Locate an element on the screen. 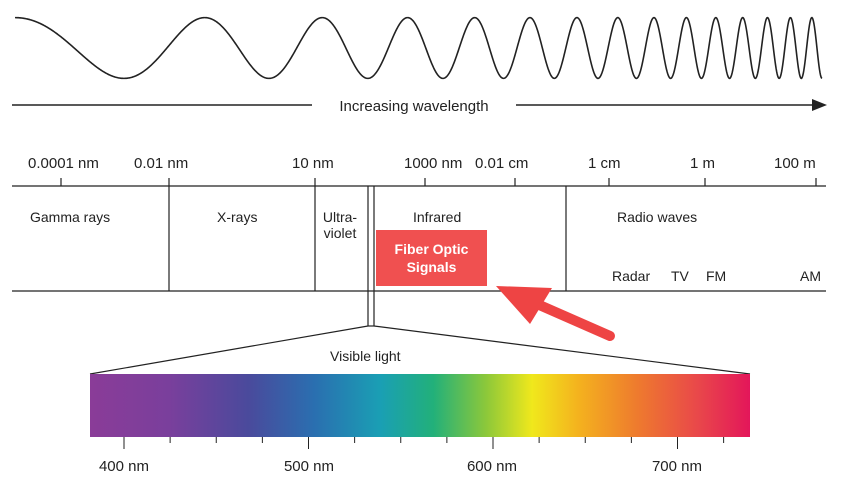 The height and width of the screenshot is (491, 841). scale-label-7: 1 m is located at coordinates (702, 163).